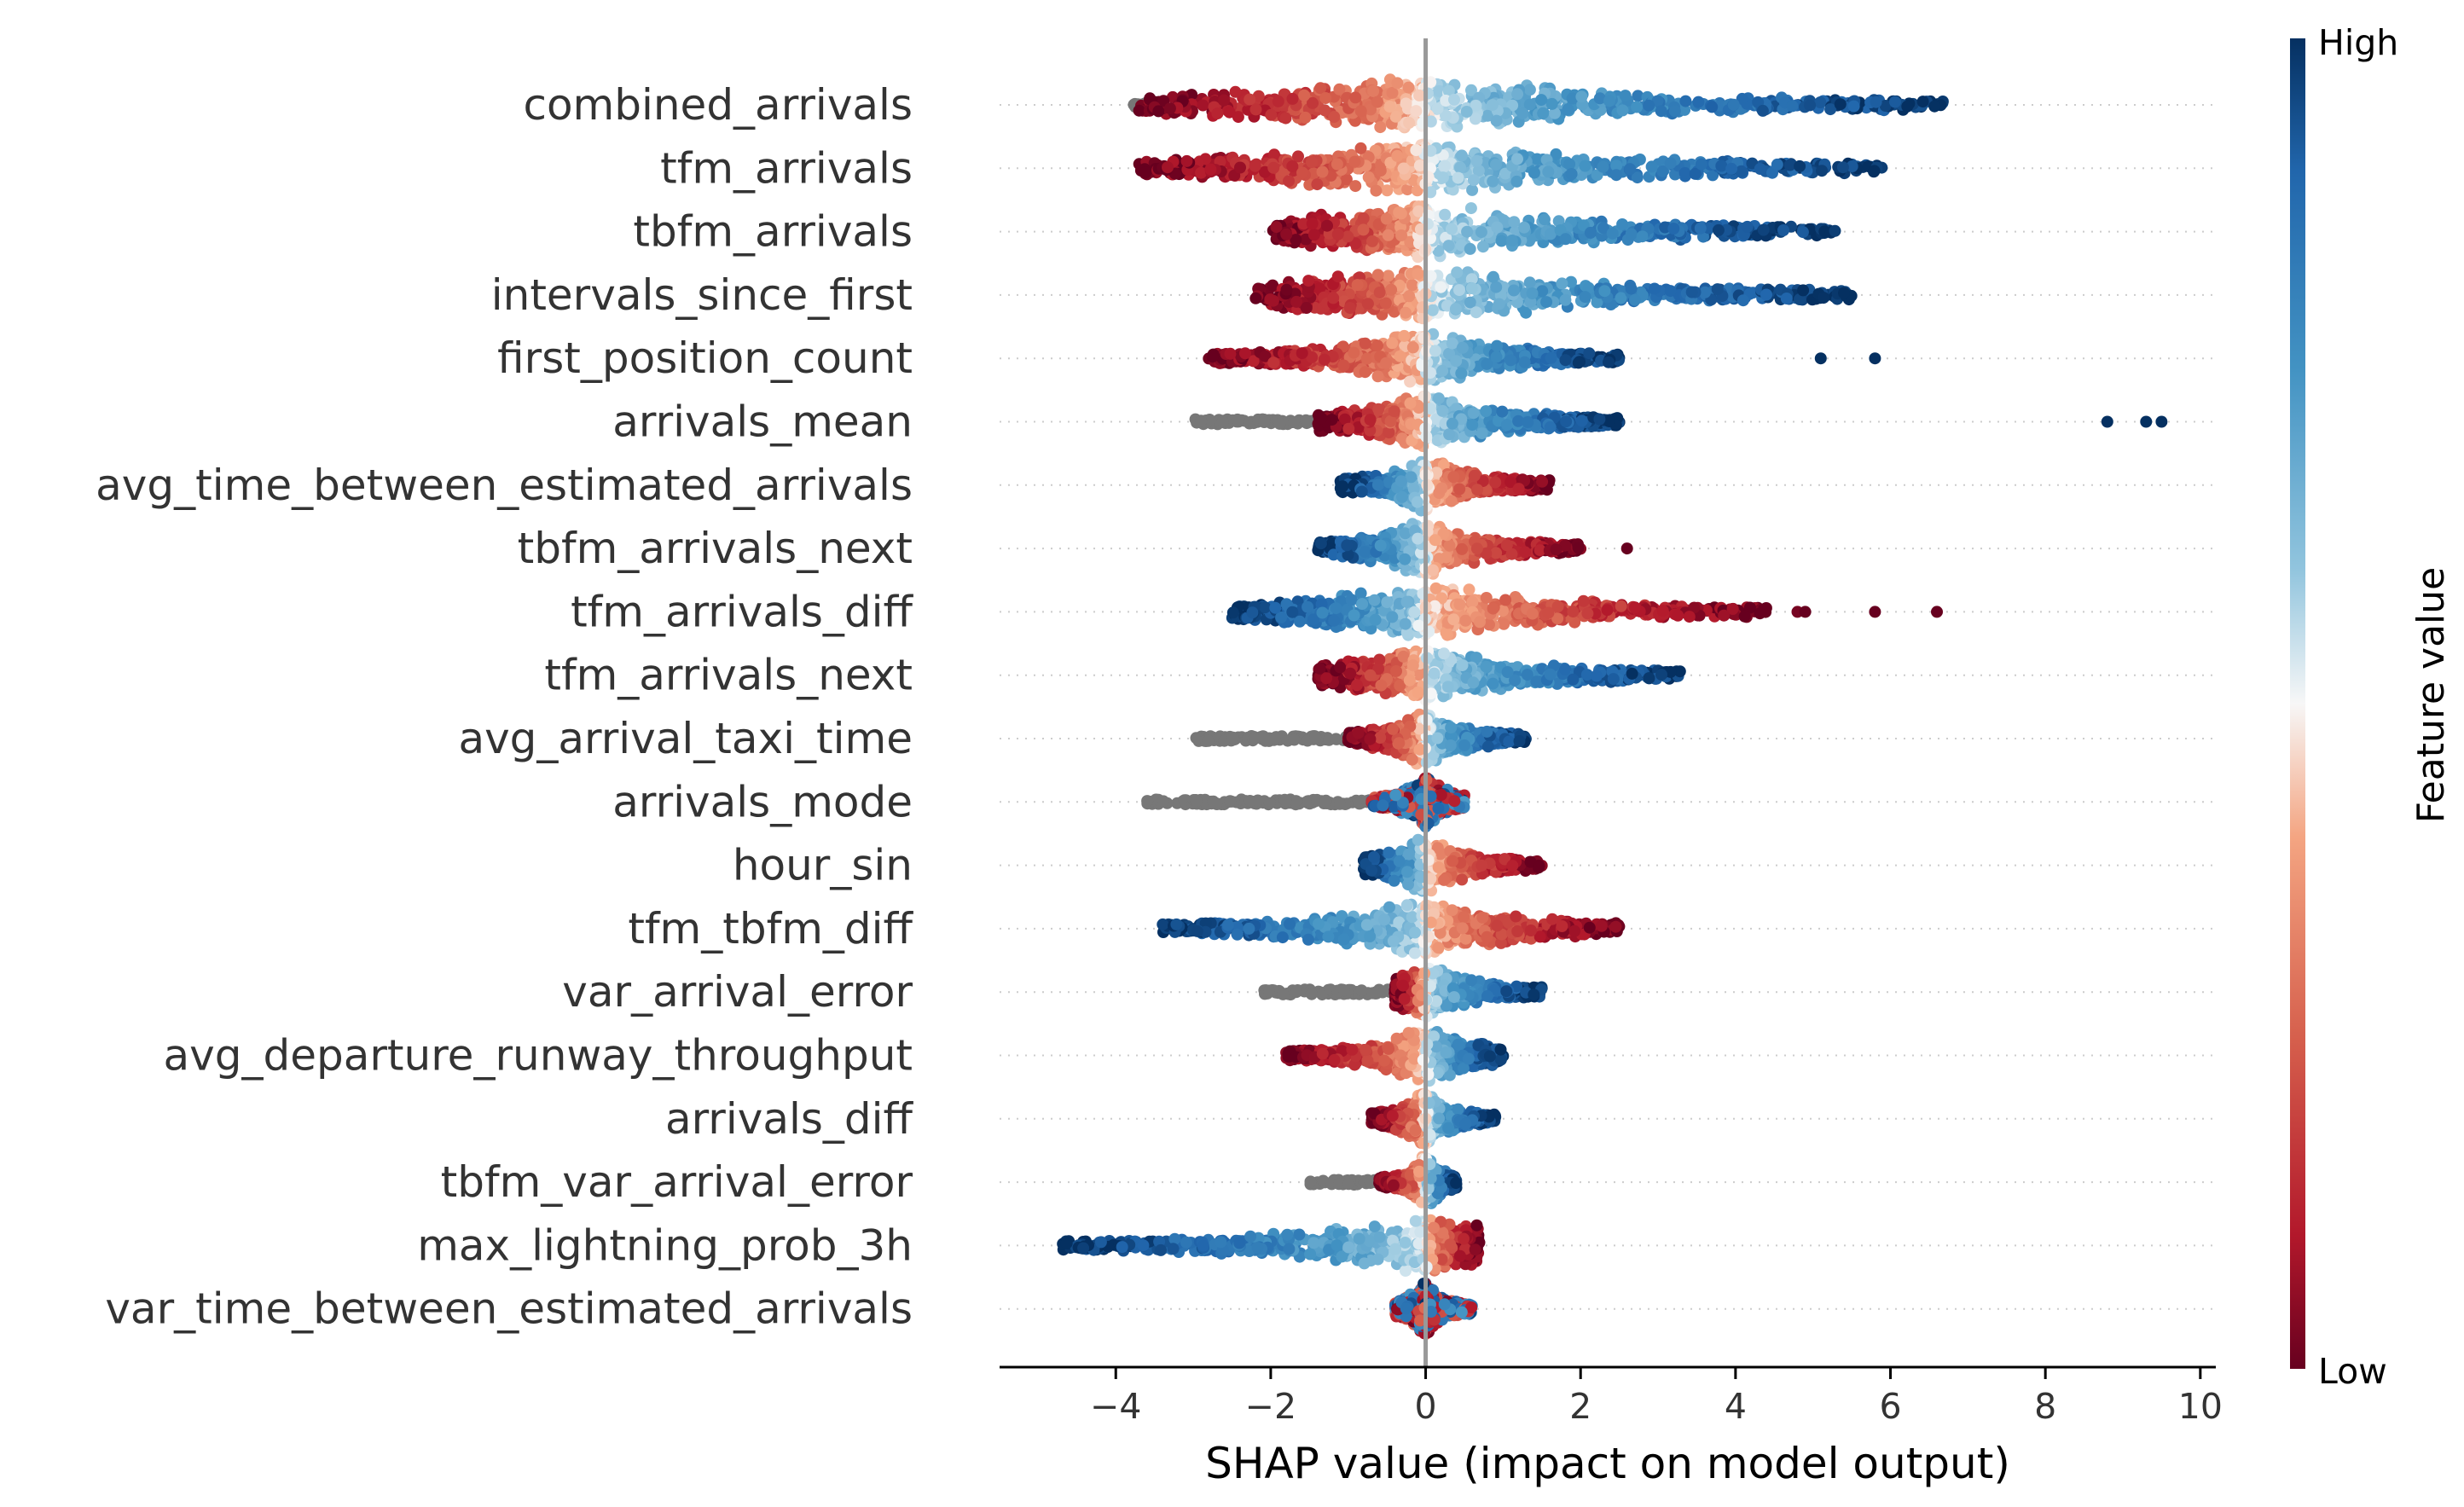 The width and height of the screenshot is (2464, 1507). What do you see at coordinates (1264, 422) in the screenshot?
I see `missing-value-point` at bounding box center [1264, 422].